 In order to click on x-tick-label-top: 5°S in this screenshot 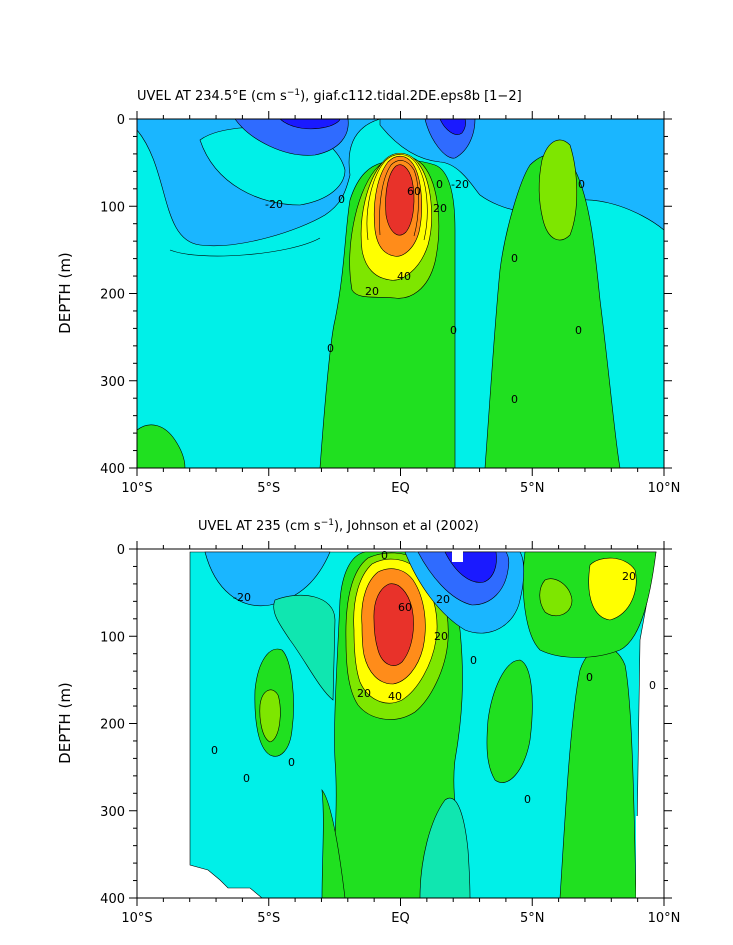, I will do `click(268, 488)`.